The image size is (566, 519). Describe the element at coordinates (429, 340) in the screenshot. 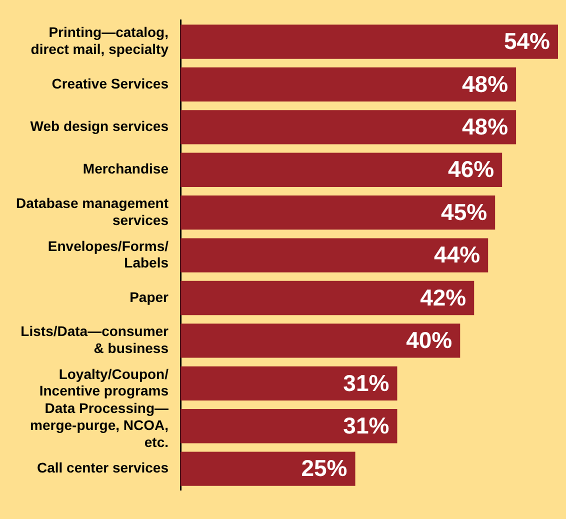

I see `data-label: 40%` at that location.